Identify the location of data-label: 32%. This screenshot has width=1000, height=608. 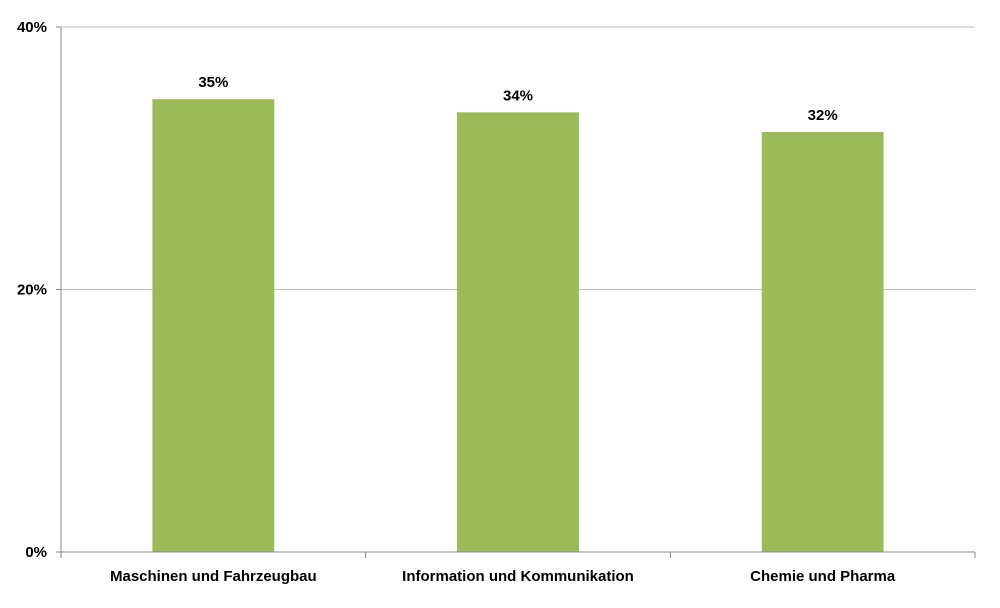
(823, 115).